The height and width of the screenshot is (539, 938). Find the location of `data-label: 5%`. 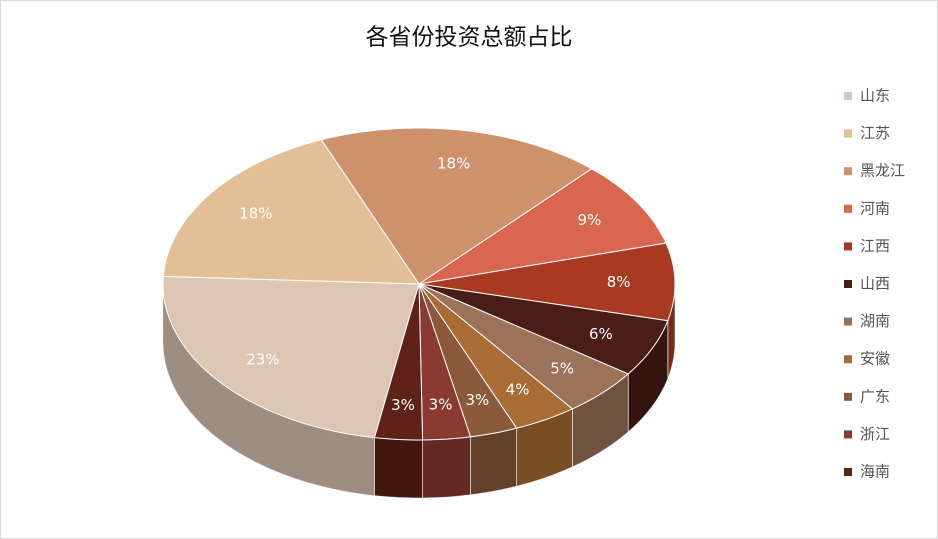

data-label: 5% is located at coordinates (562, 368).